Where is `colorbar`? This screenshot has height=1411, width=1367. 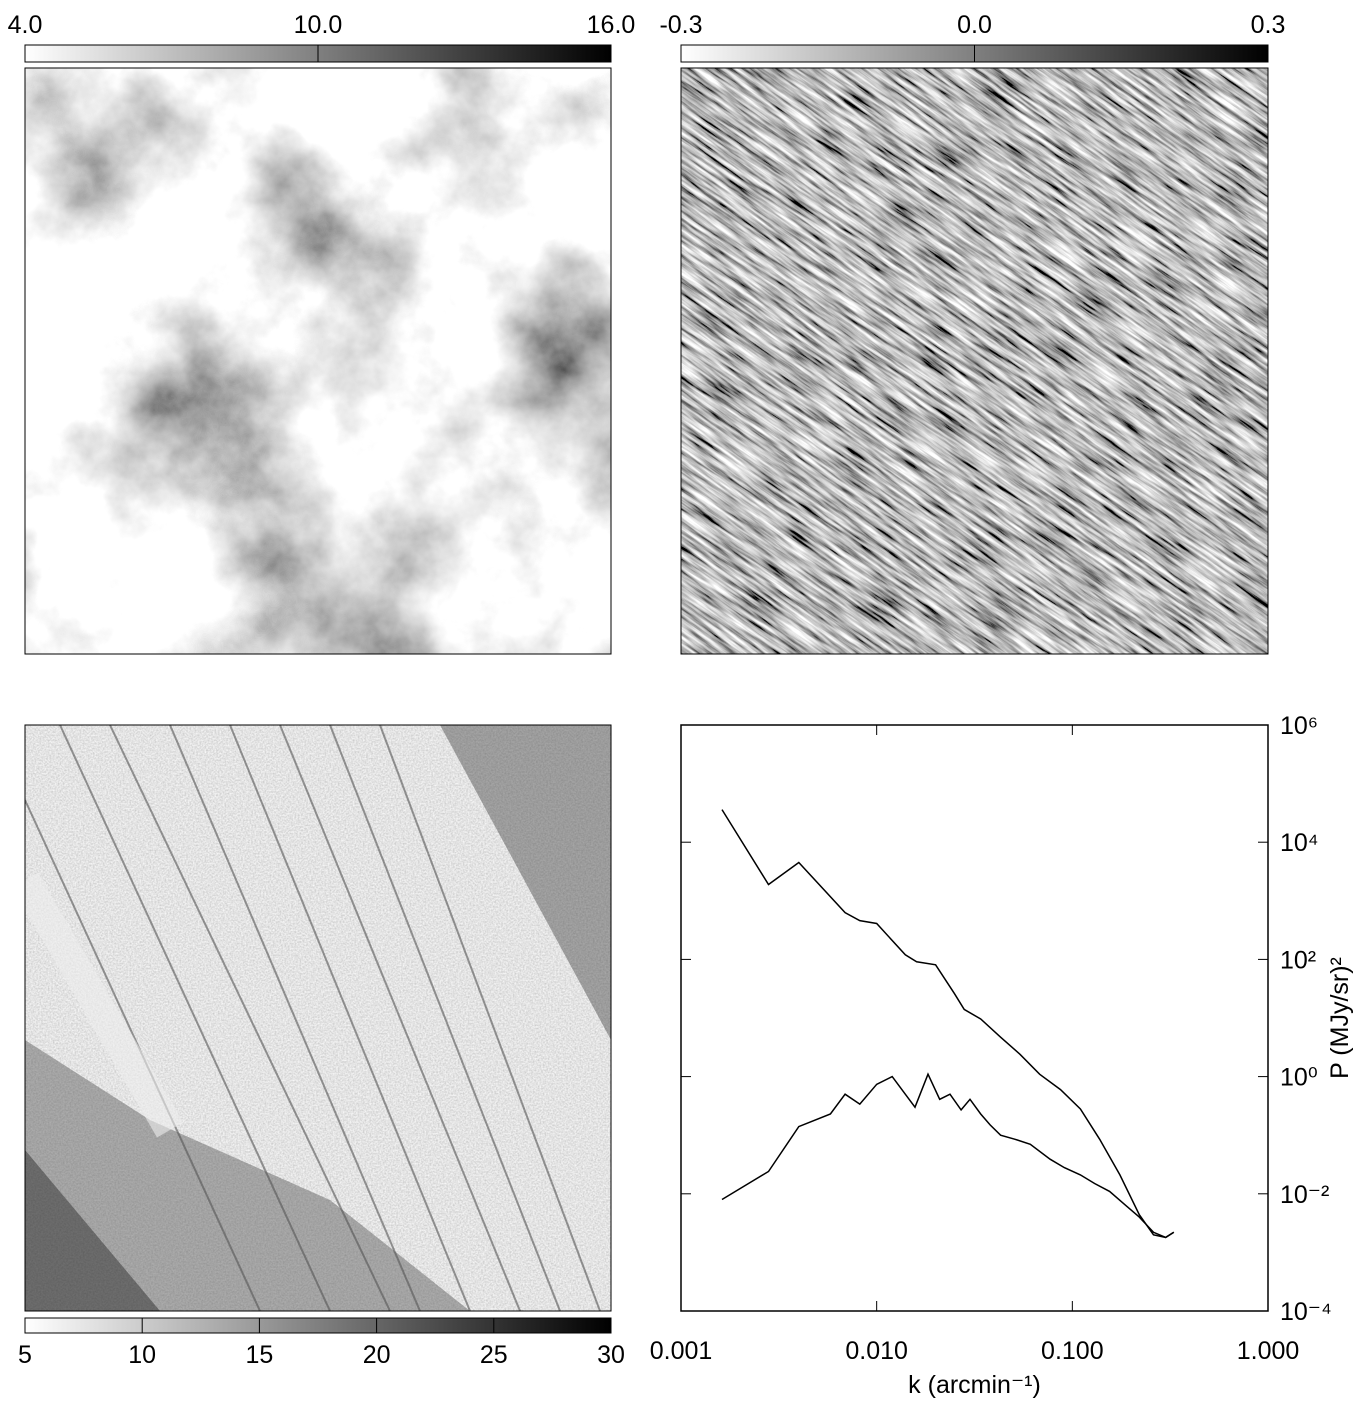
colorbar is located at coordinates (318, 1325).